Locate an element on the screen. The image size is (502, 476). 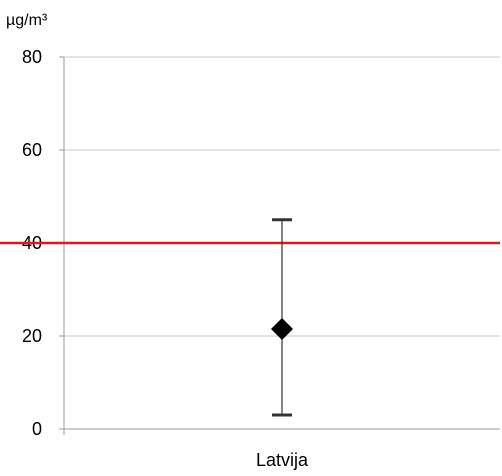
data-marks is located at coordinates (282, 317).